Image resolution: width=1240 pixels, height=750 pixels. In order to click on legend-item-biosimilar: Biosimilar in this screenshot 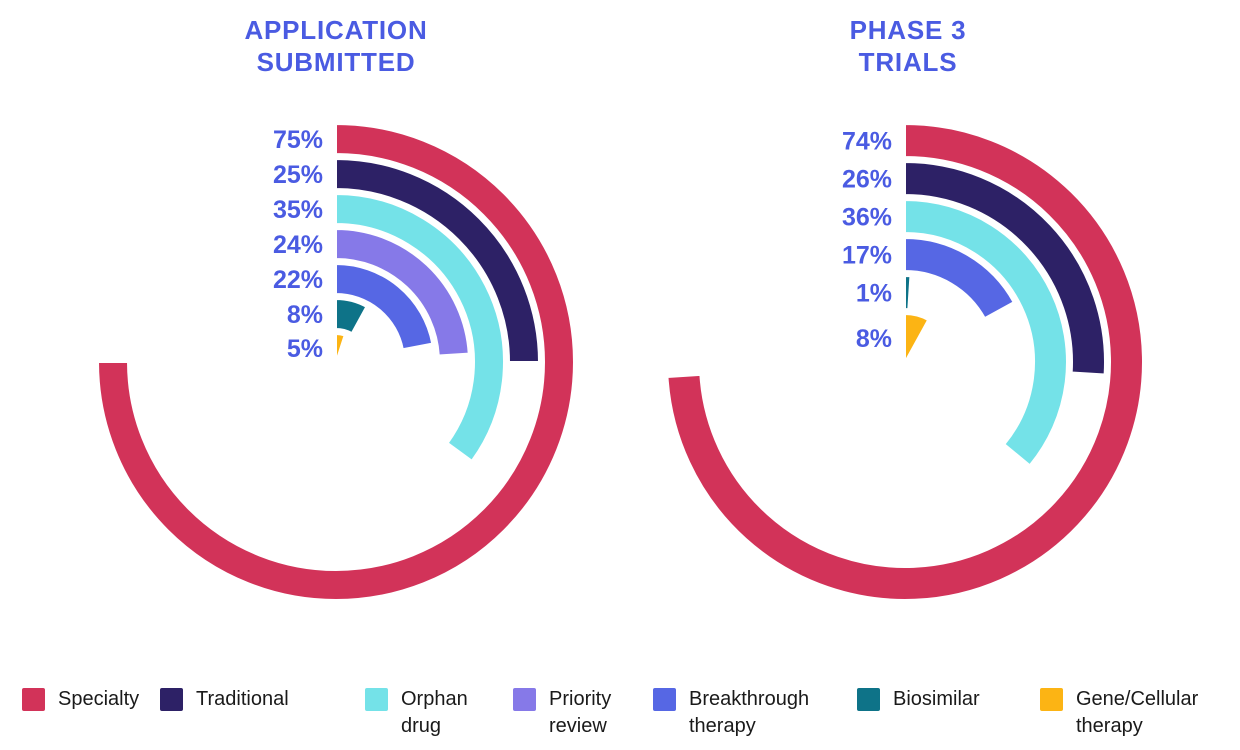, I will do `click(918, 699)`.